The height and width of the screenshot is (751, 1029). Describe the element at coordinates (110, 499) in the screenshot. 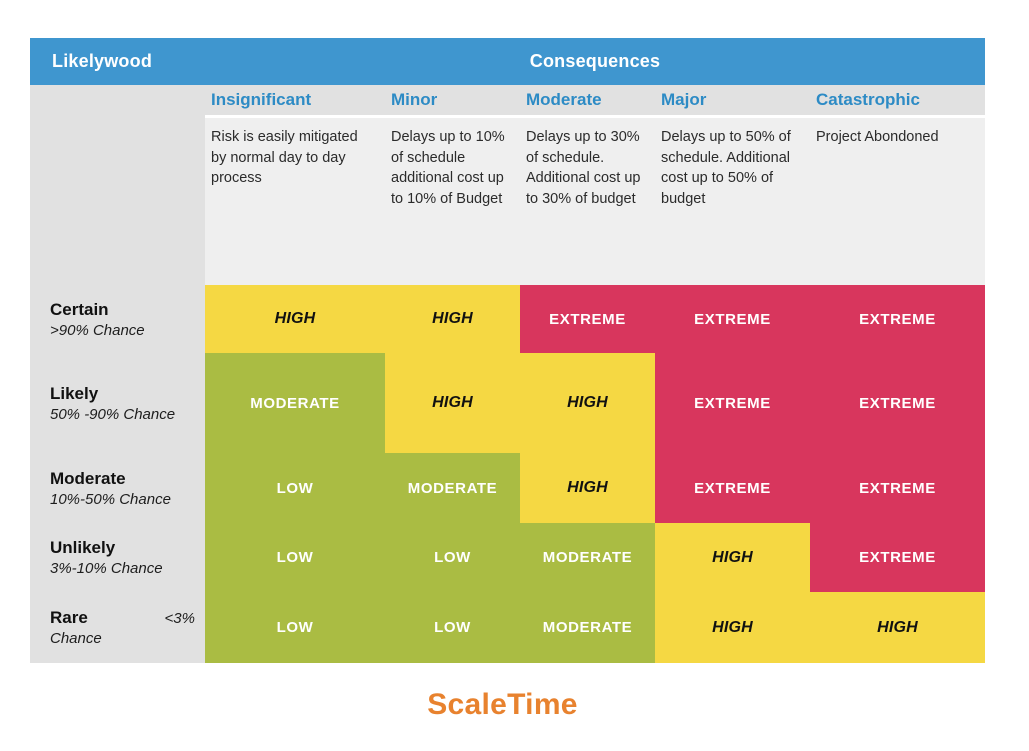

I see `row-range: 10%-50% Chance` at that location.